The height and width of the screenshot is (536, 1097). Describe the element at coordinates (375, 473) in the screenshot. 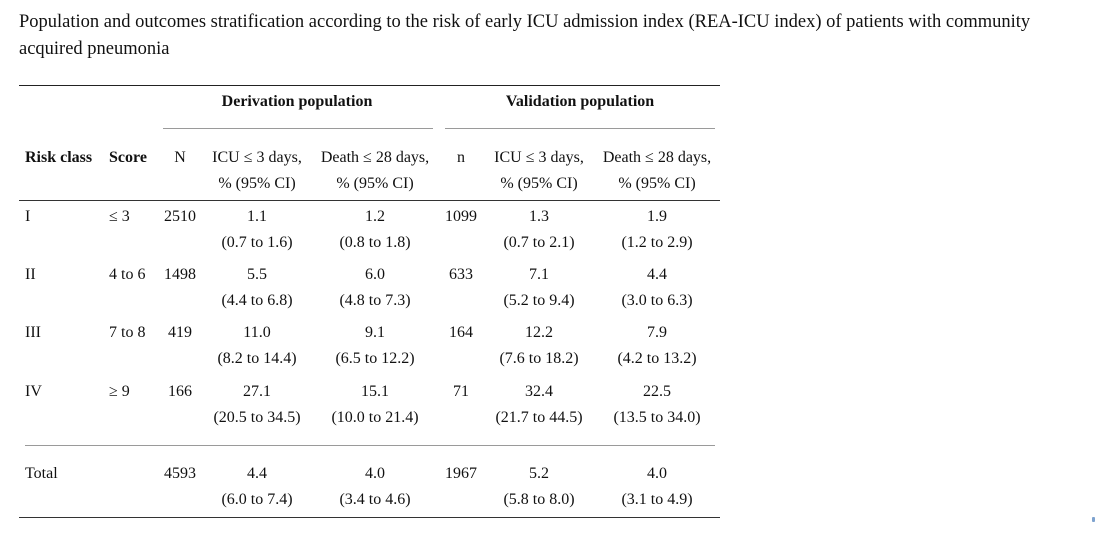

I see `cell-death-derivation-value: 4.0` at that location.